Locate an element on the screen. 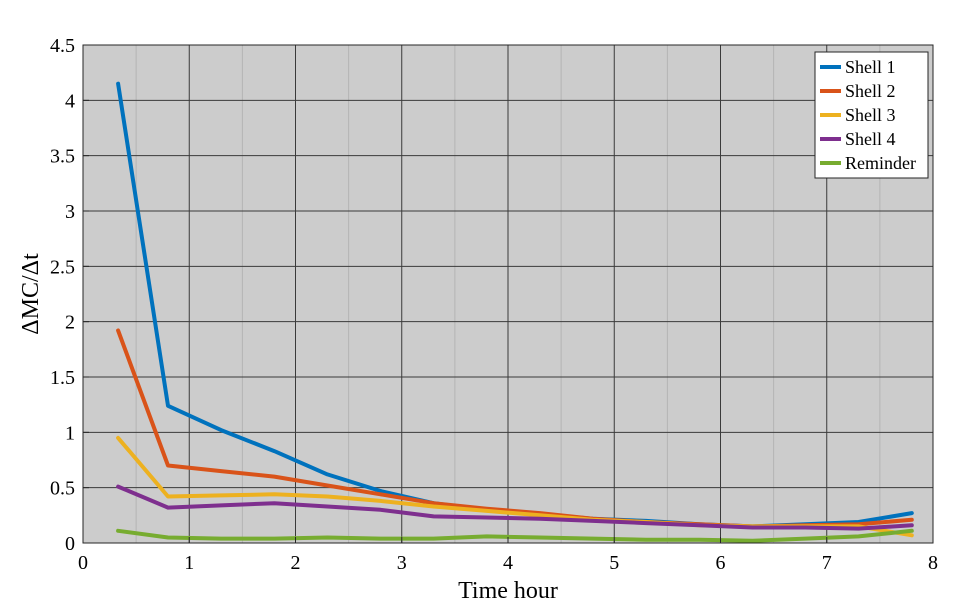  y-tick-label: 3.5 is located at coordinates (62, 157).